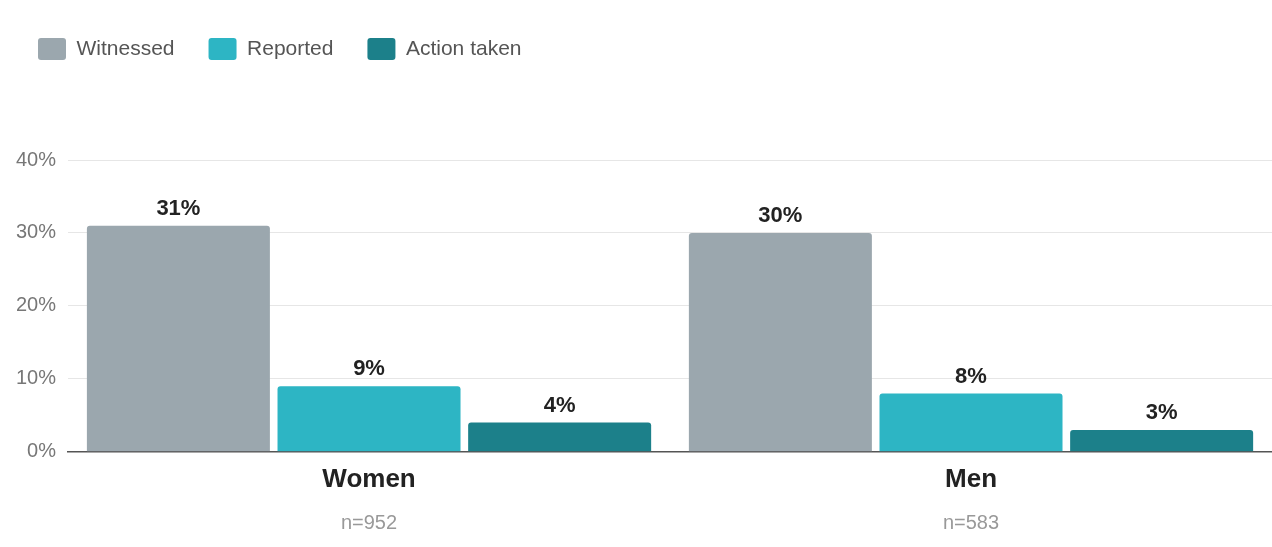 This screenshot has width=1272, height=547. What do you see at coordinates (290, 47) in the screenshot?
I see `legend-label: Reported` at bounding box center [290, 47].